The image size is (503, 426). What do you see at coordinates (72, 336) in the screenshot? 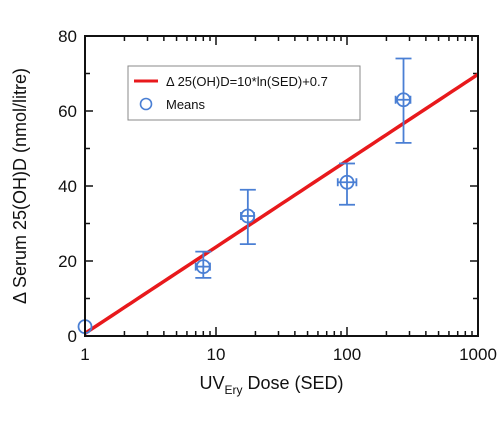
I see `y-tick-label: 0` at bounding box center [72, 336].